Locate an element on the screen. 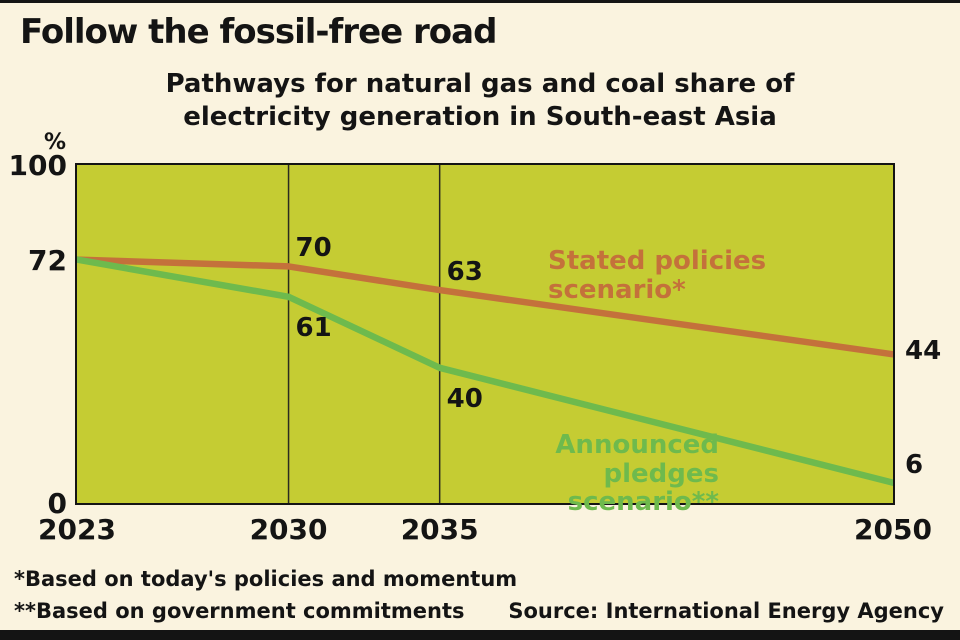 The image size is (960, 640). x-tick-2035: 2035 is located at coordinates (439, 529).